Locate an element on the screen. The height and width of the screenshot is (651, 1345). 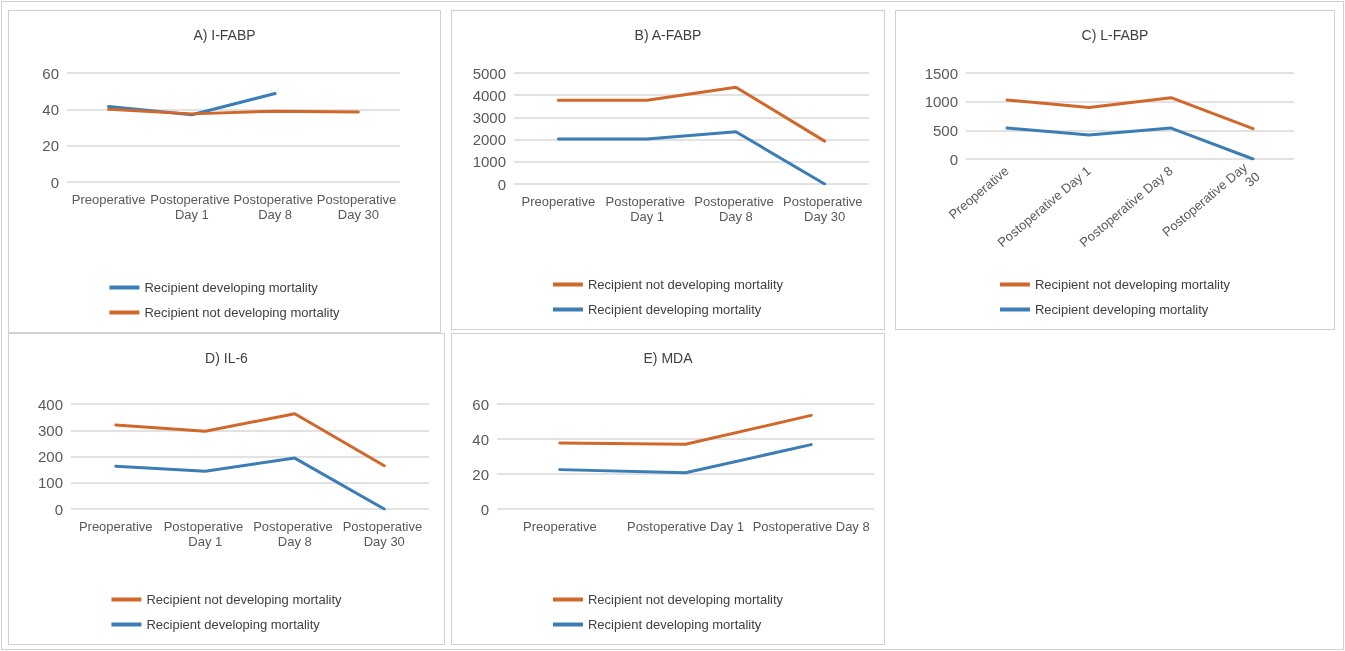
chart-title: C) L-FABP is located at coordinates (1115, 35).